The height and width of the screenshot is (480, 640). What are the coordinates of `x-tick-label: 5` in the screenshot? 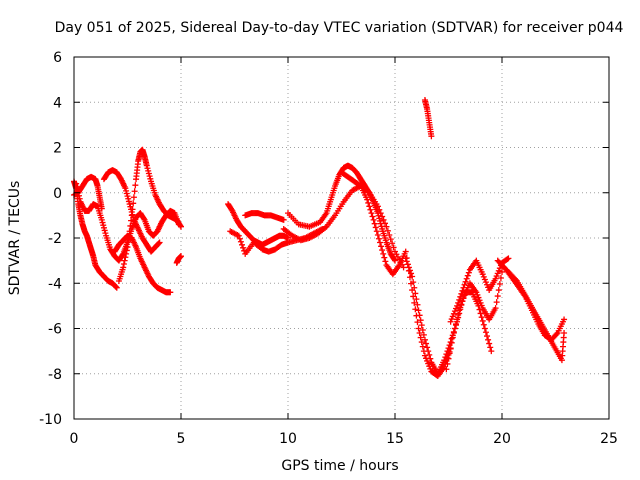 It's located at (181, 439).